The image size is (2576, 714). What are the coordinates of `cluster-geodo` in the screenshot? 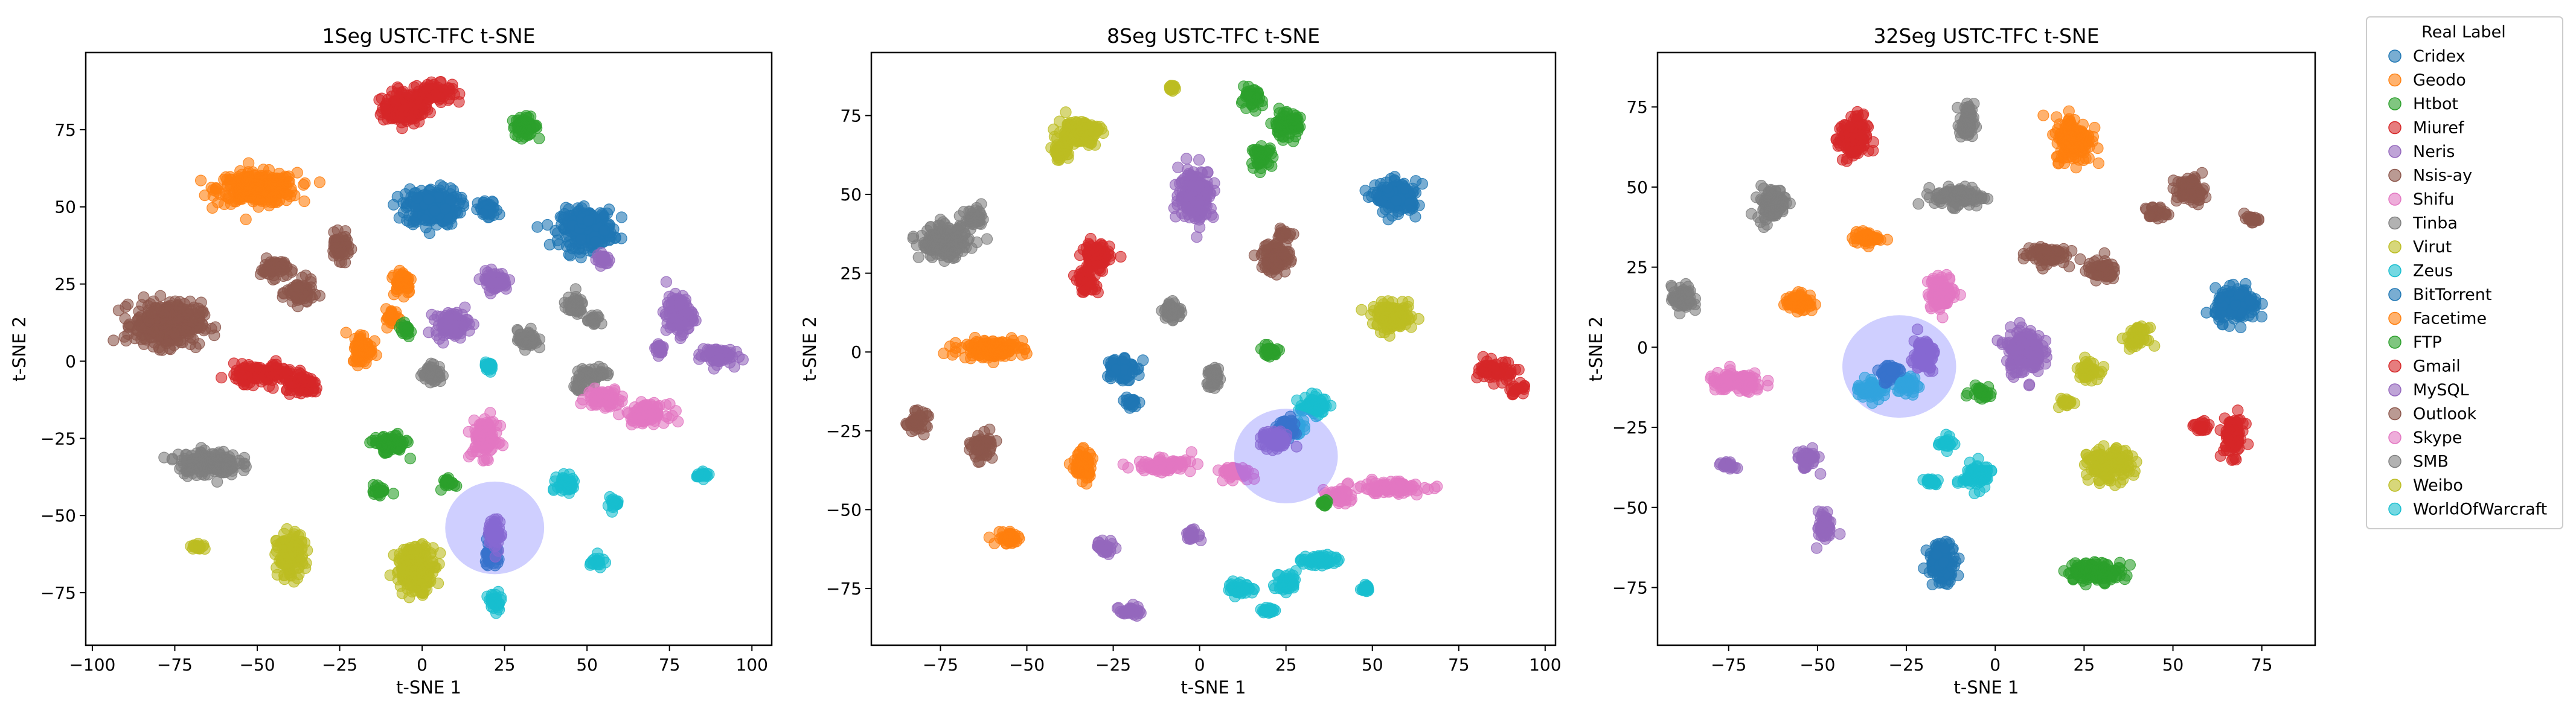 It's located at (401, 283).